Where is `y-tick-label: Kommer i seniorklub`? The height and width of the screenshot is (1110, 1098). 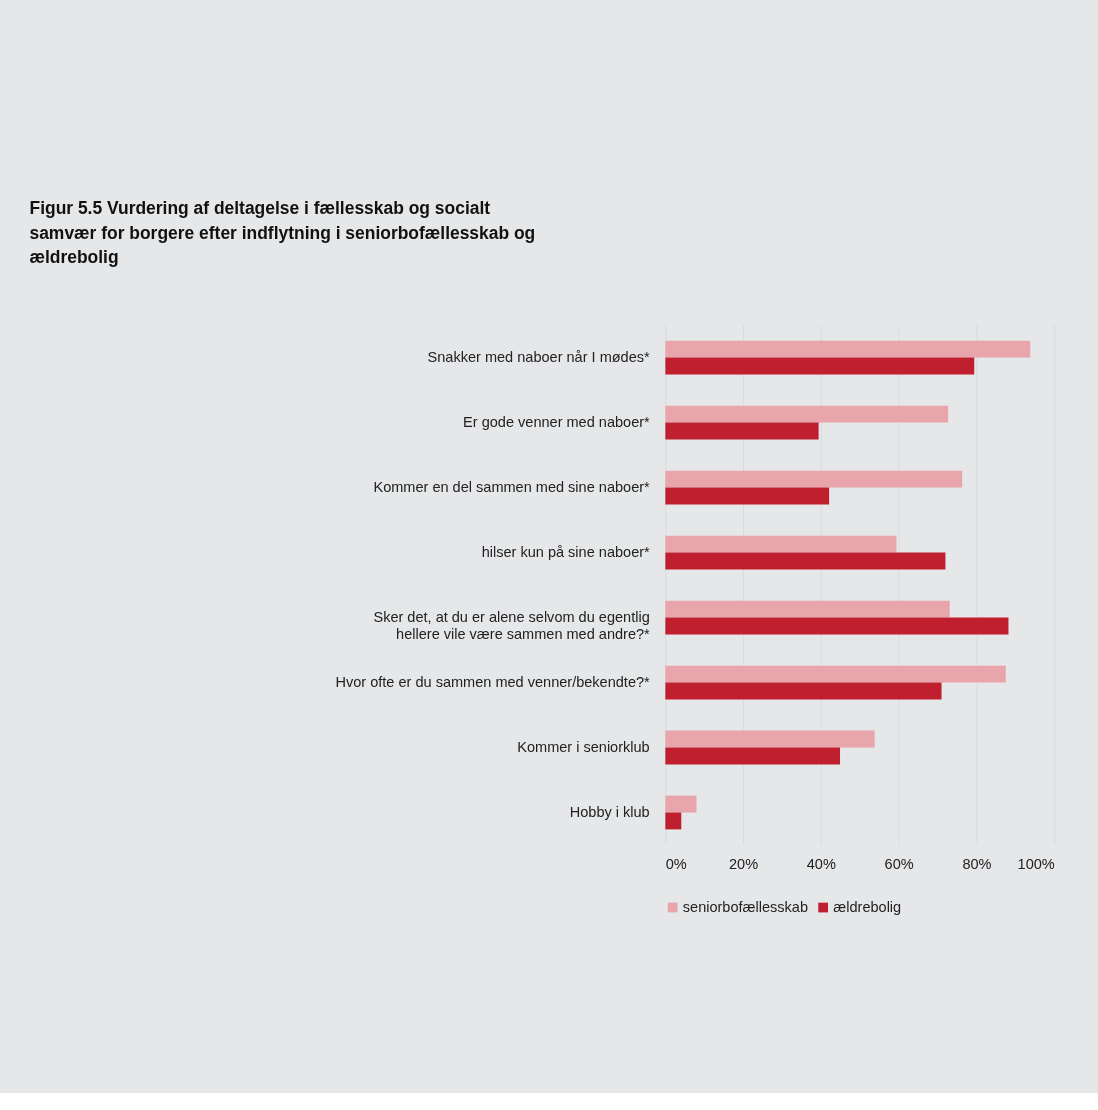
y-tick-label: Kommer i seniorklub is located at coordinates (583, 746).